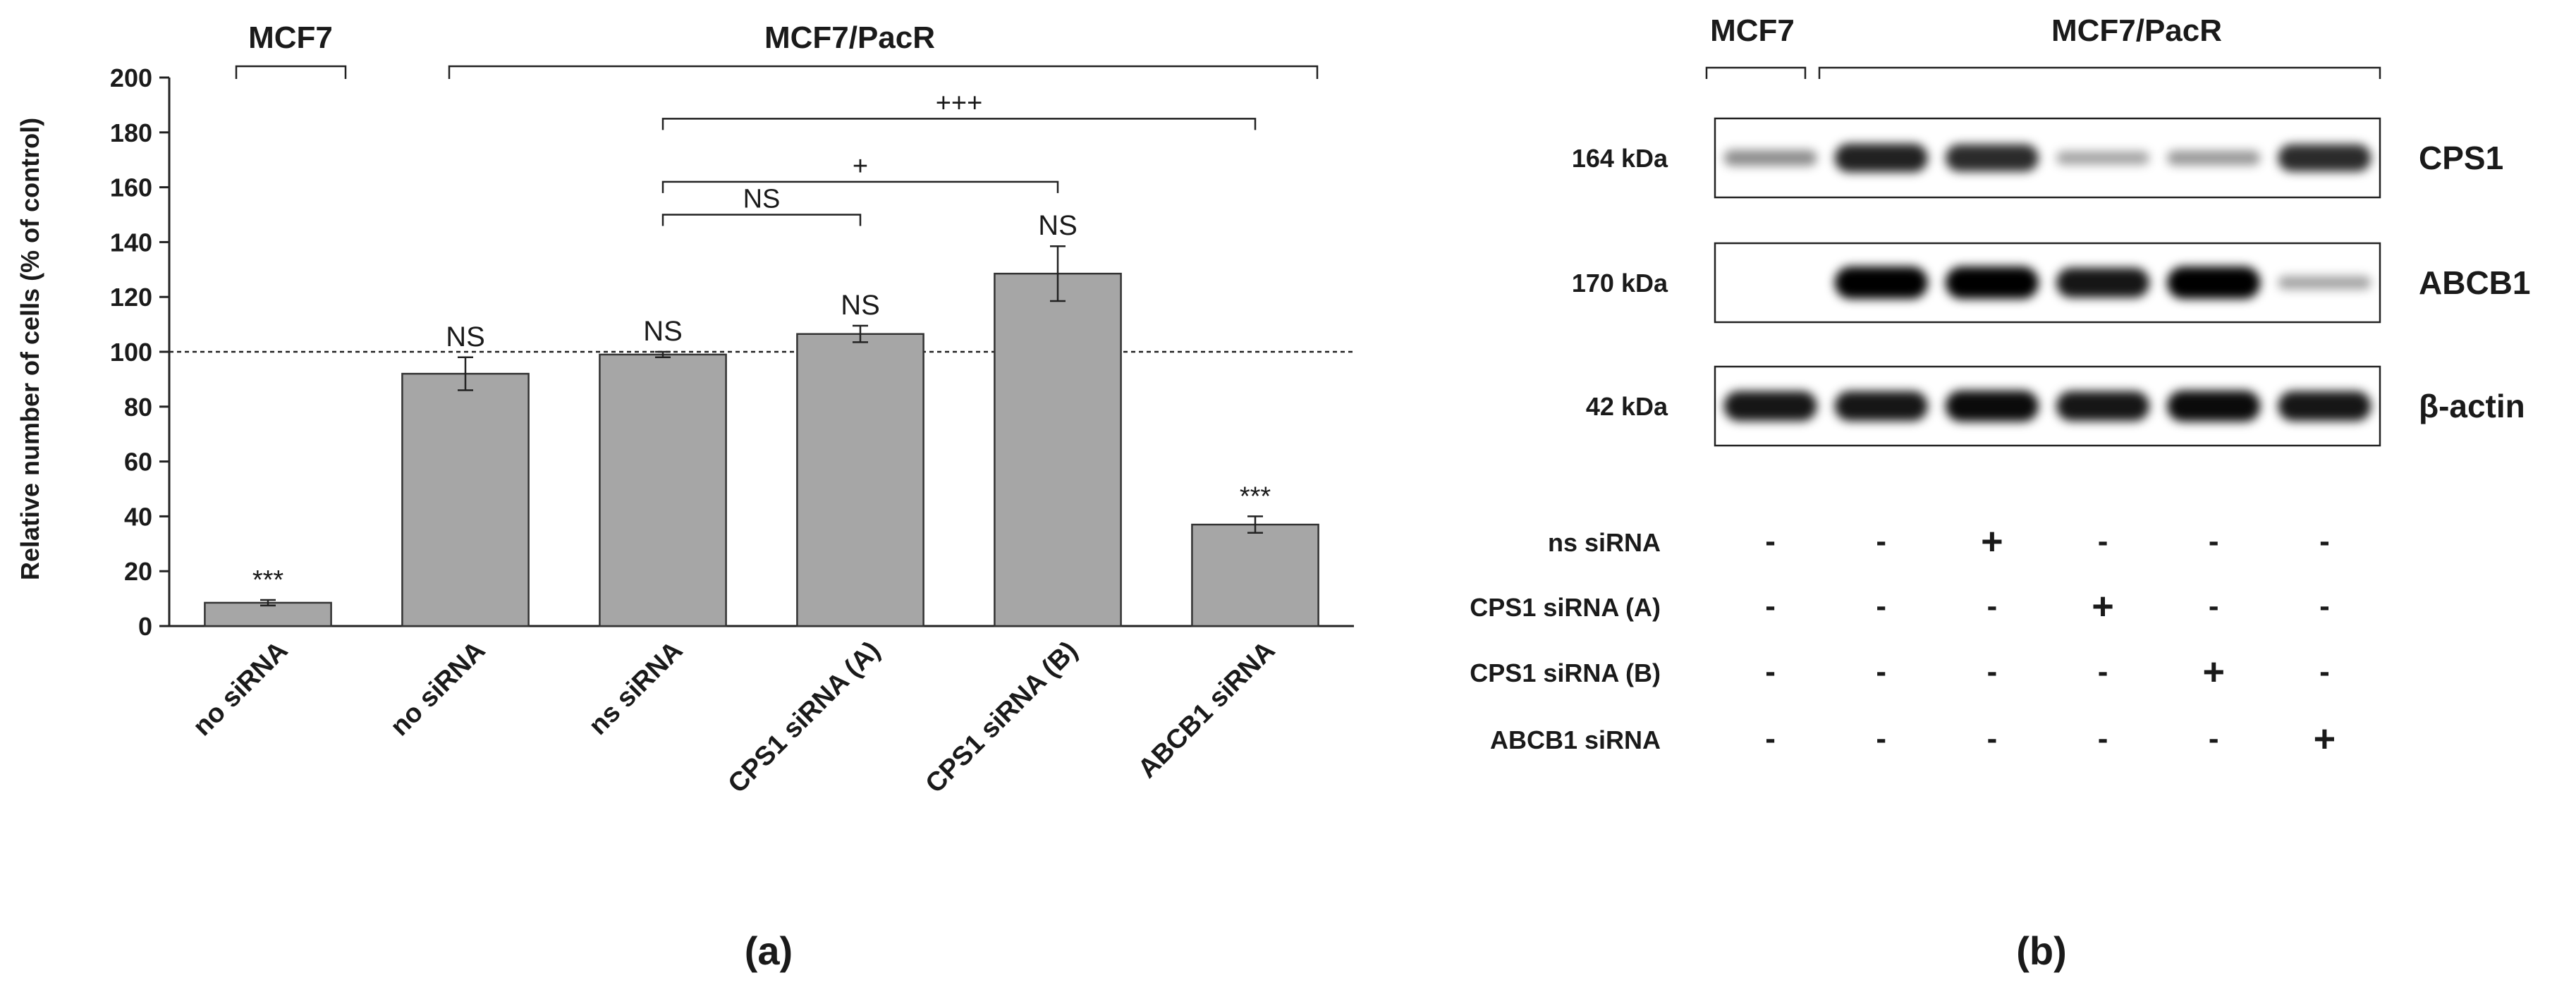  I want to click on comparison-label: NS, so click(762, 199).